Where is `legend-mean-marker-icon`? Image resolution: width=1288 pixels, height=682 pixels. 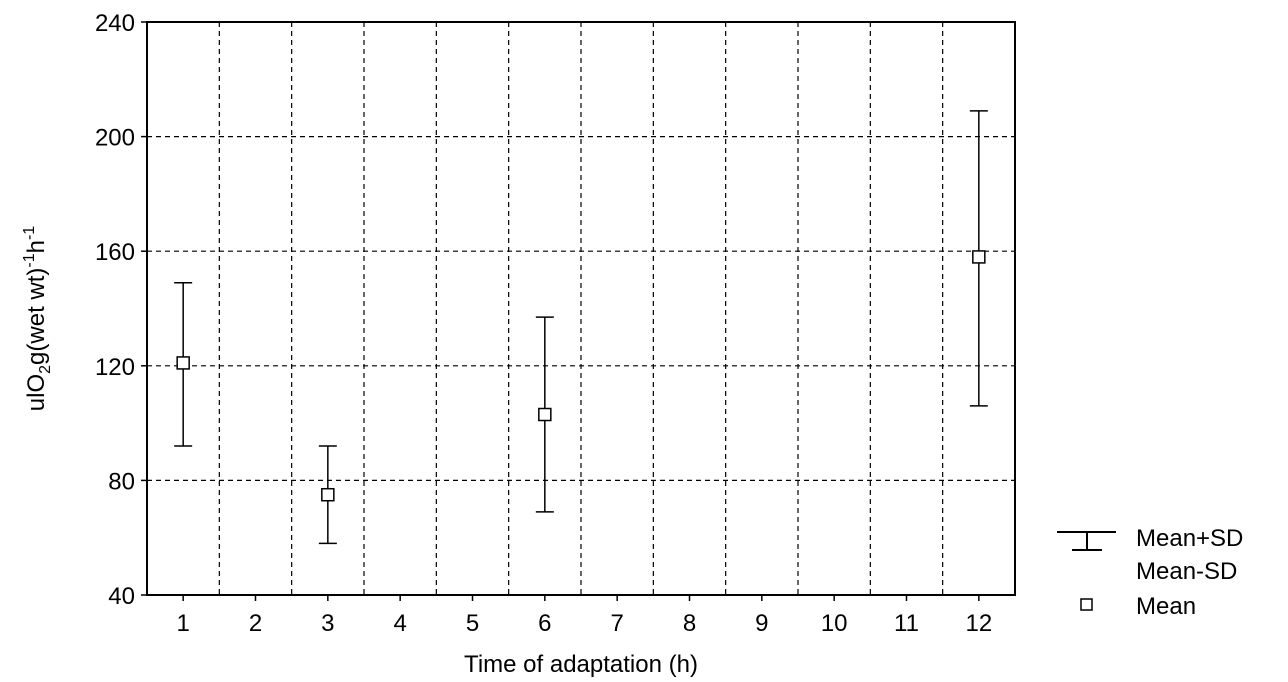 legend-mean-marker-icon is located at coordinates (1086, 604).